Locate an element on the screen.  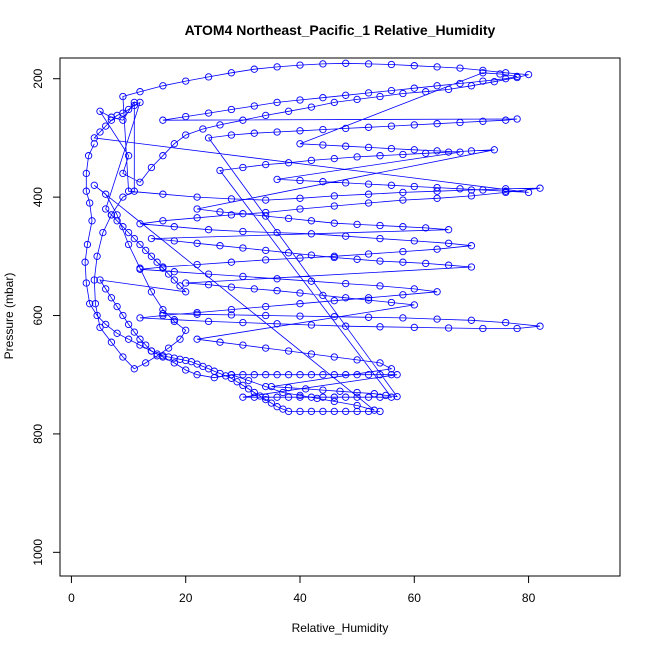
x-tick-label: 60 is located at coordinates (415, 598).